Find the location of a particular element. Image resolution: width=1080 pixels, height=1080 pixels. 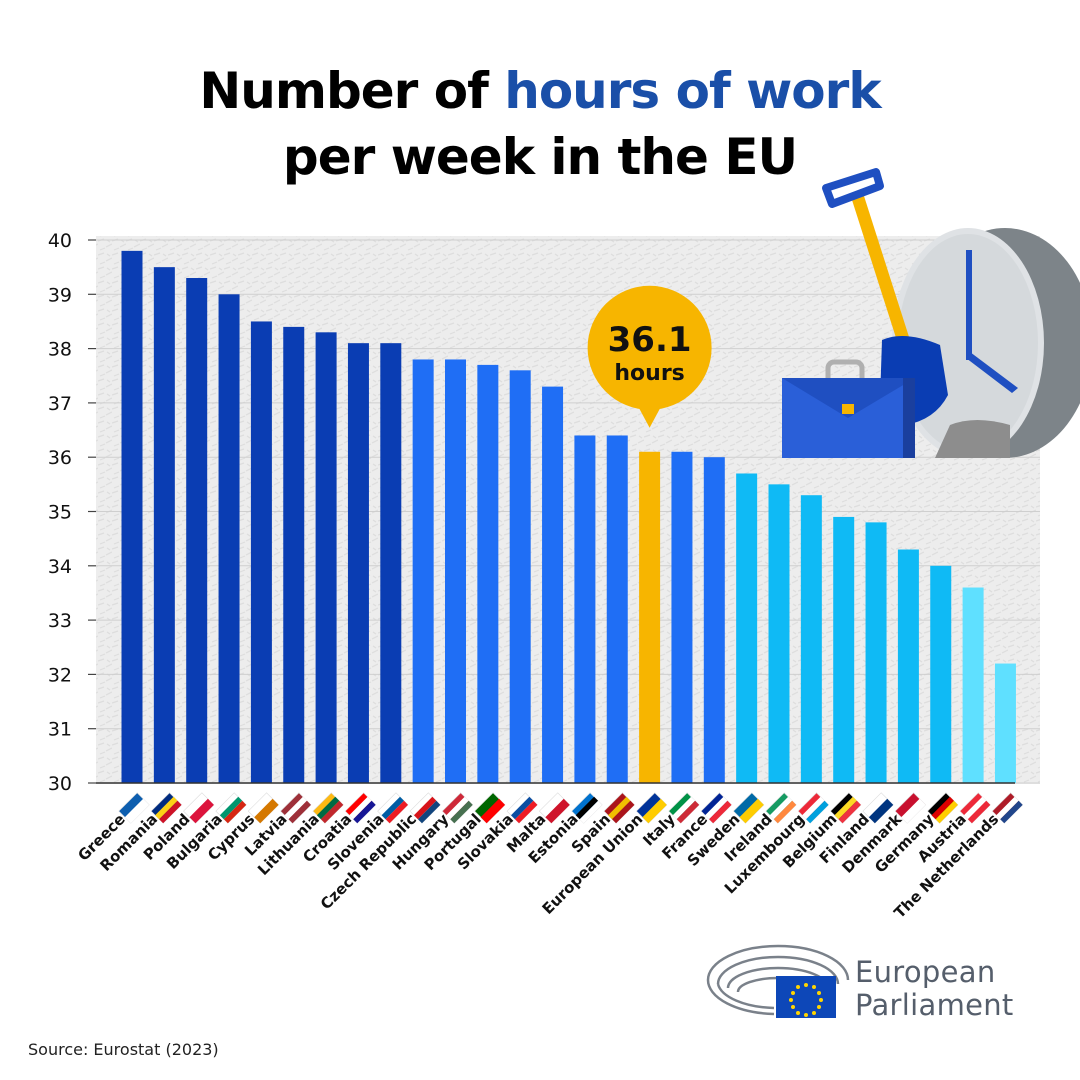

logo-text: European Parliament is located at coordinates (934, 989).